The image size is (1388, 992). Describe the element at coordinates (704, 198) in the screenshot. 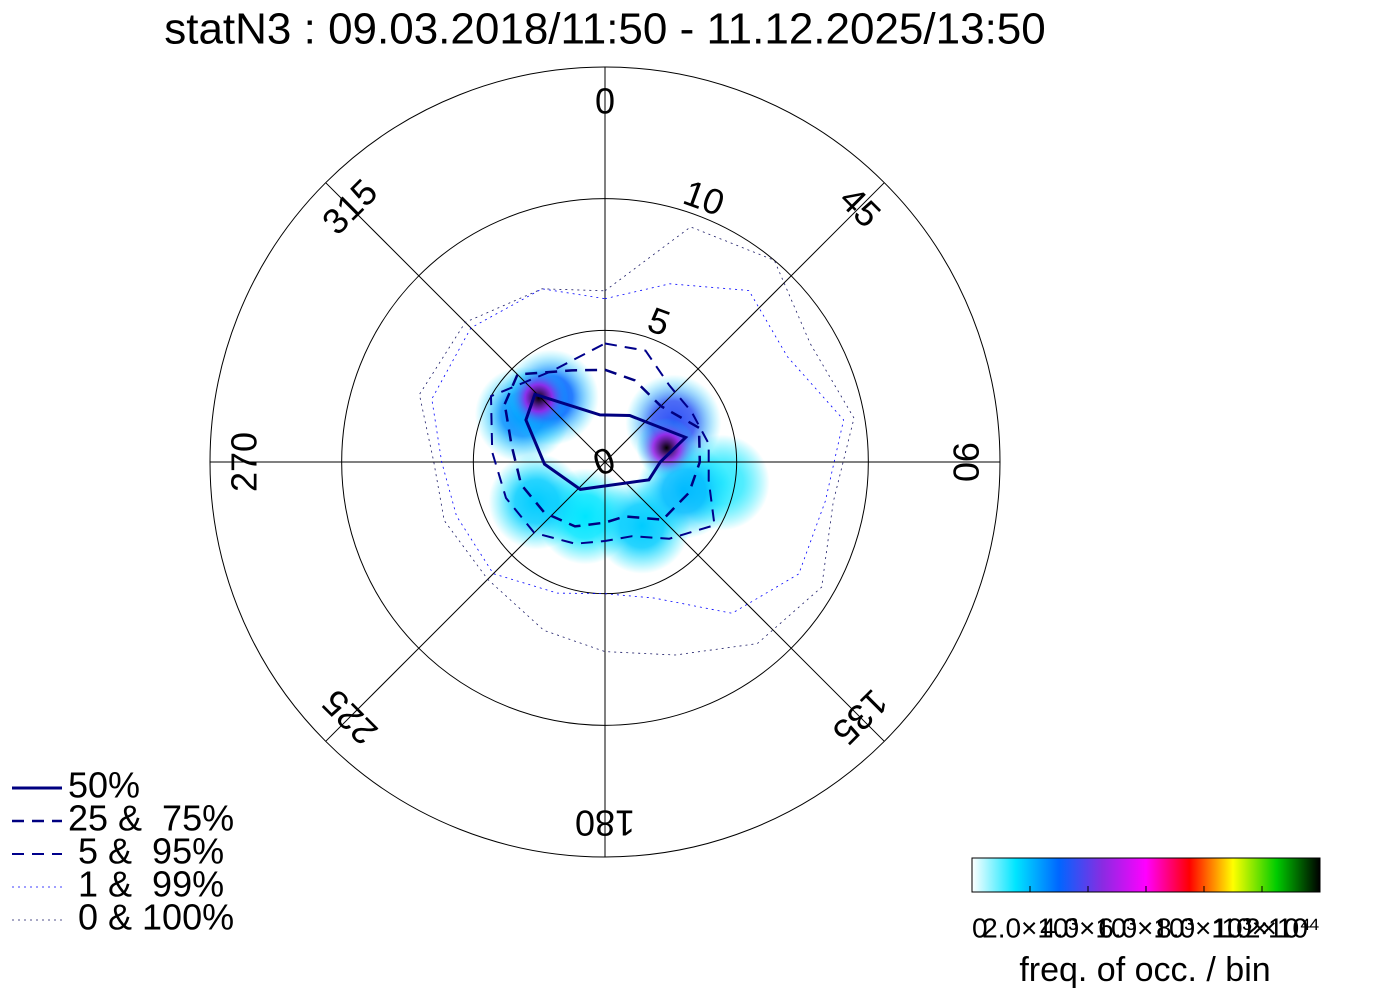

I see `r-tick-label: 10` at that location.